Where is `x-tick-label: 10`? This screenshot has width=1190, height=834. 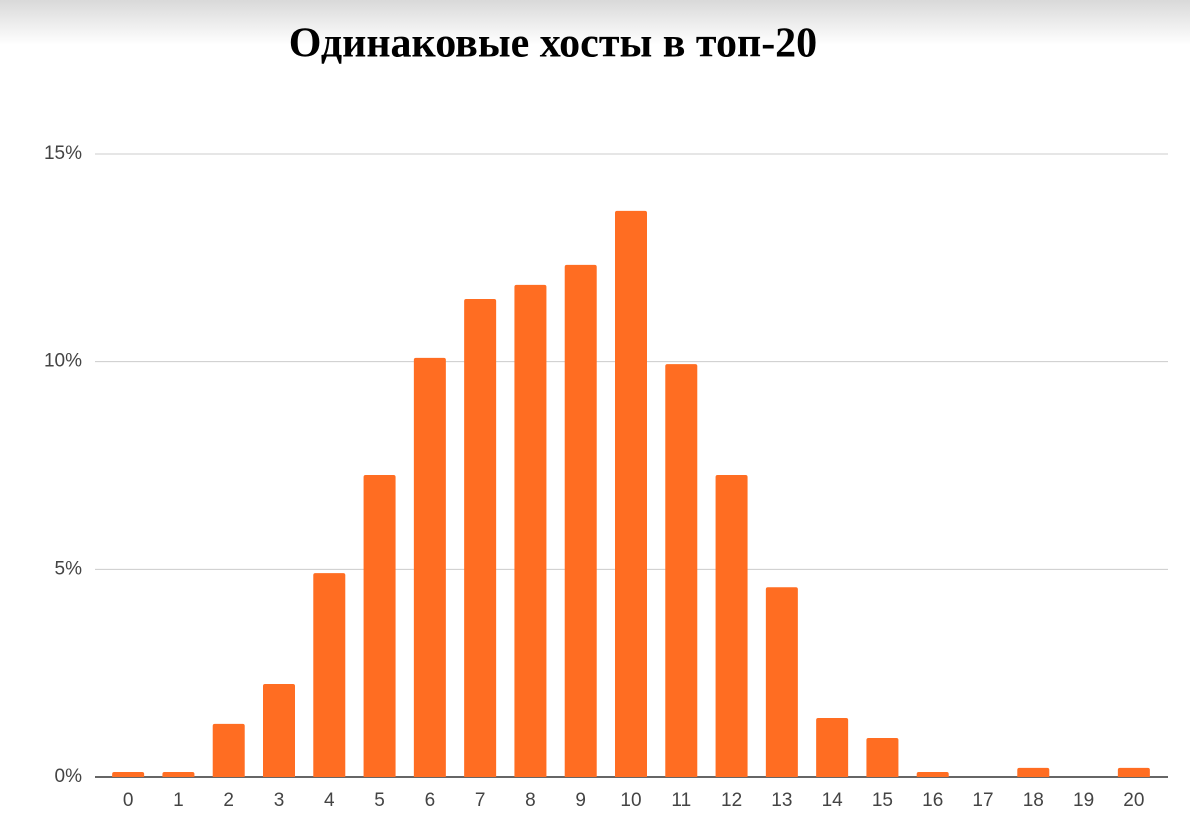 x-tick-label: 10 is located at coordinates (630, 800).